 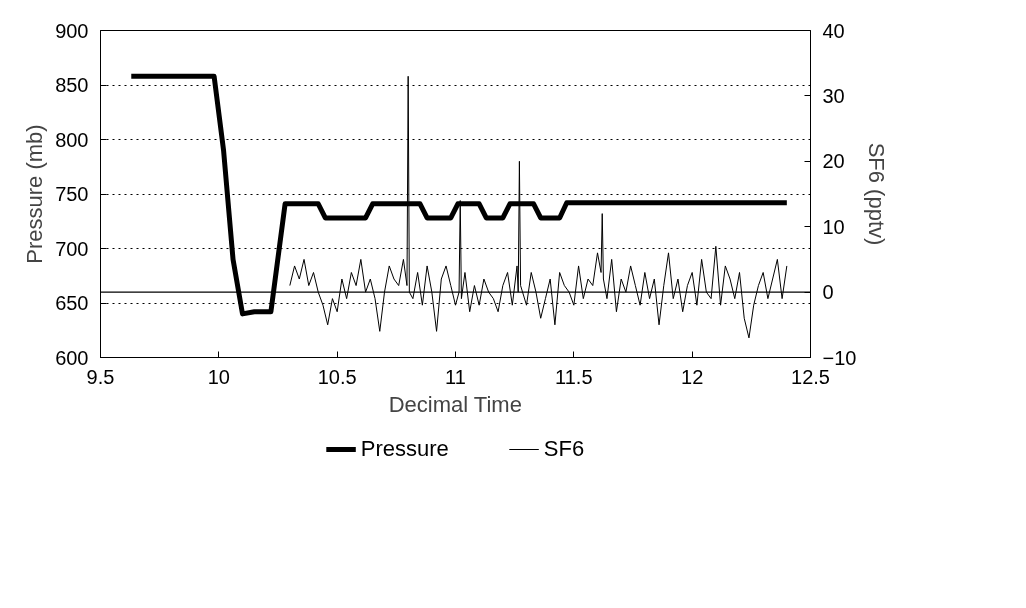 I want to click on y-axis-title: Pressure (mb), so click(x=35, y=194).